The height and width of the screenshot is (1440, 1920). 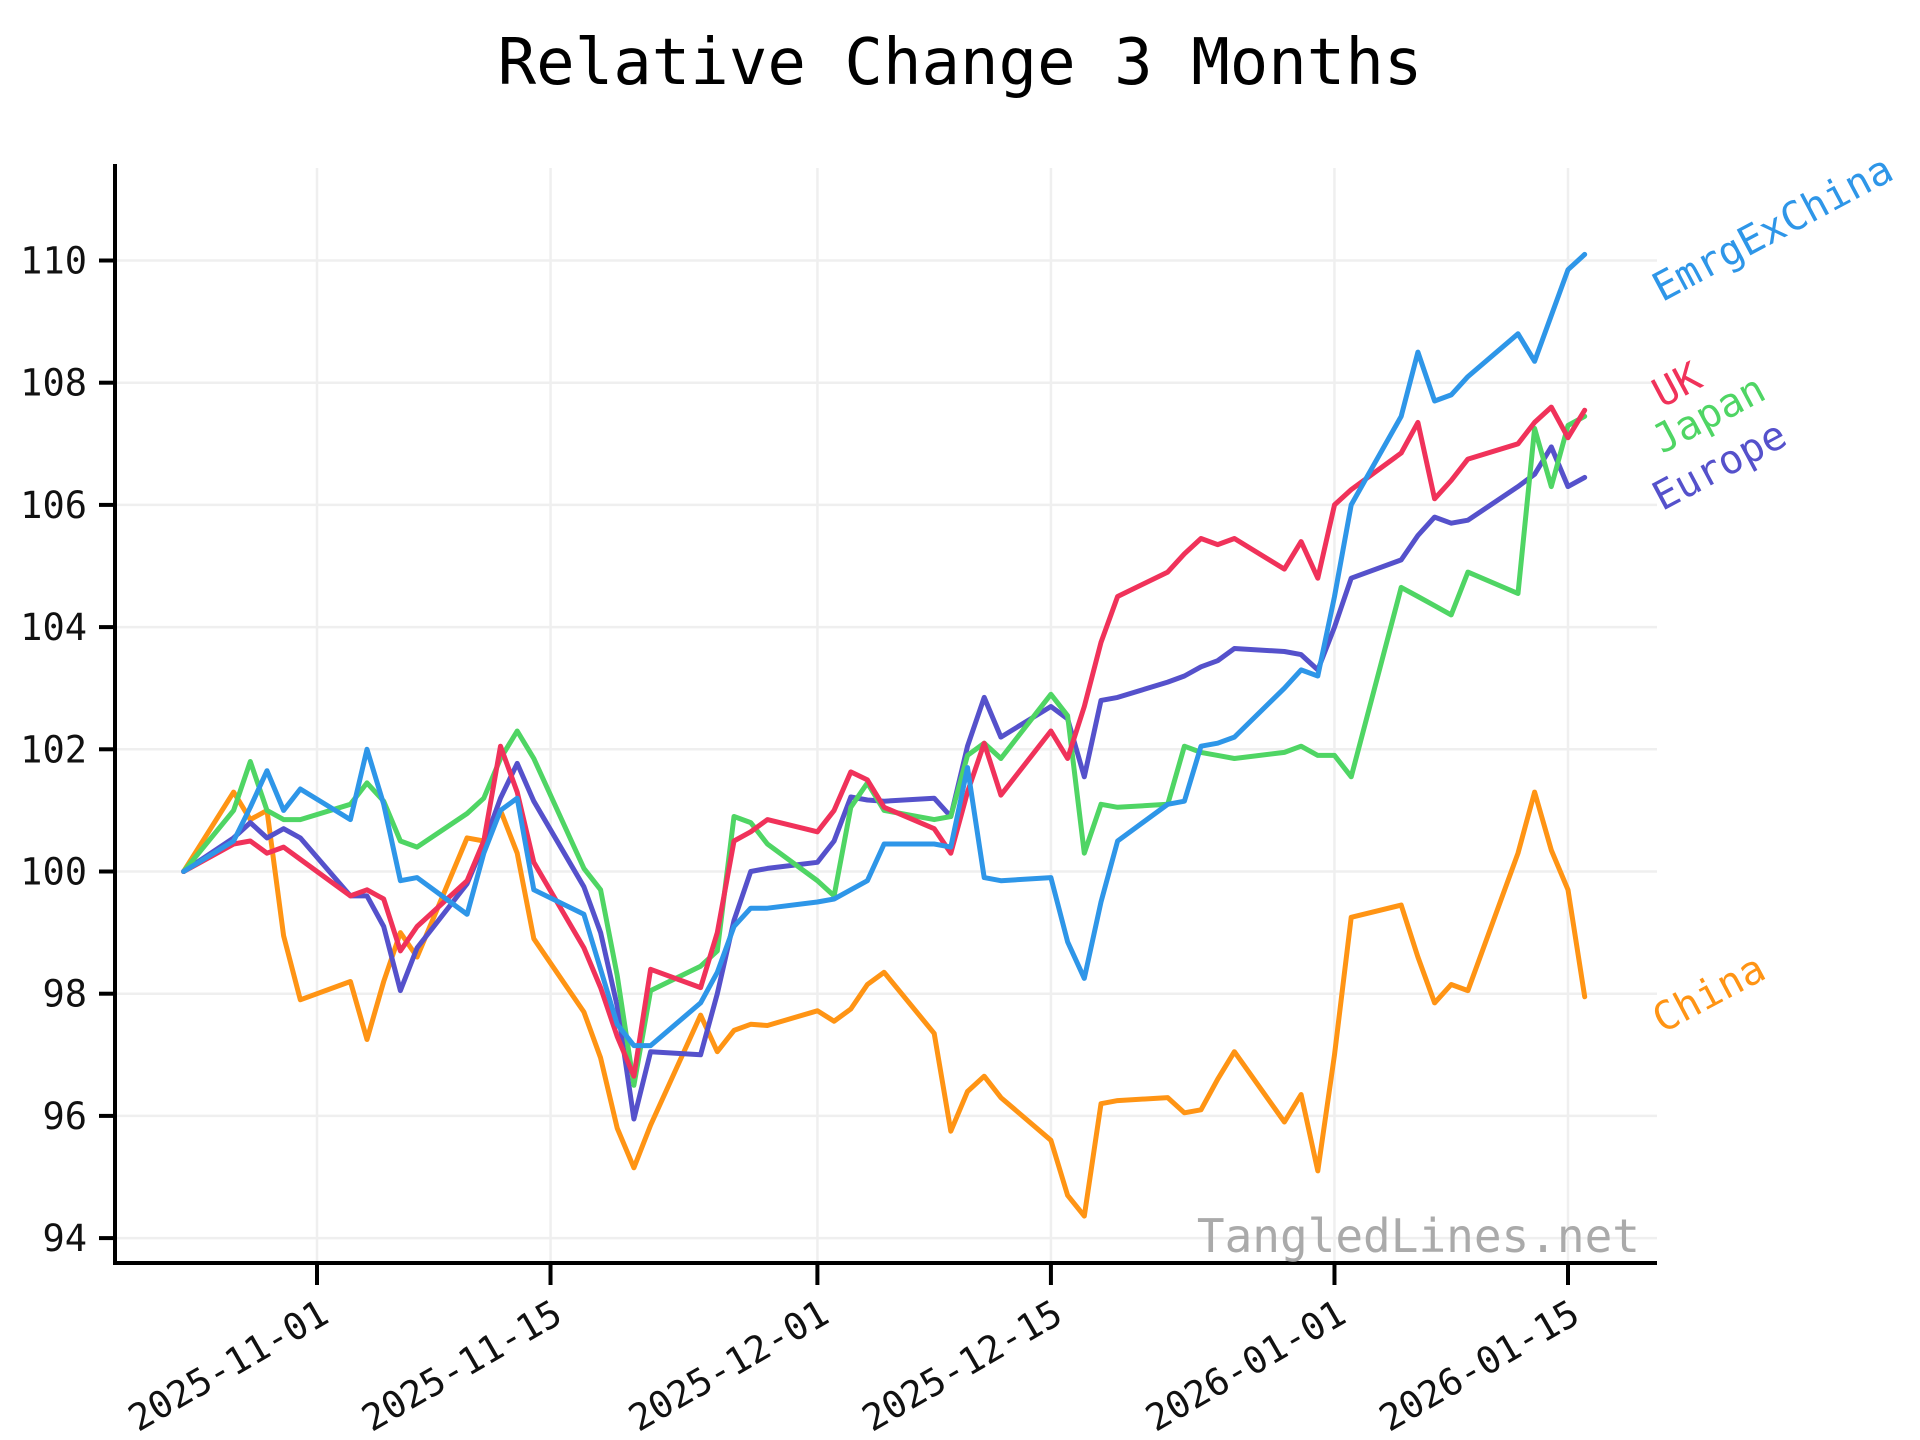 I want to click on x-tick-label: 2026-01-15, so click(x=1479, y=1366).